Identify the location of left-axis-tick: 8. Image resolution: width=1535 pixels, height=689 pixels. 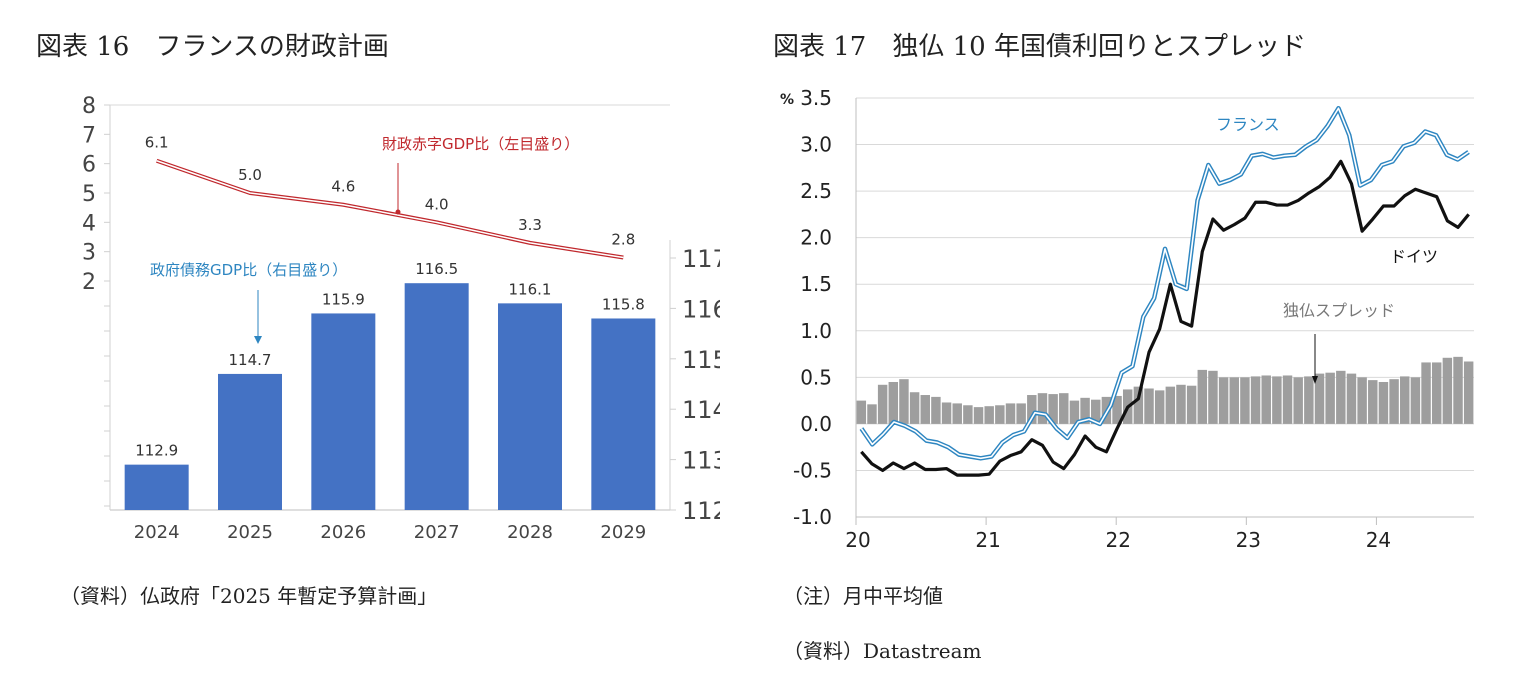
(89, 106).